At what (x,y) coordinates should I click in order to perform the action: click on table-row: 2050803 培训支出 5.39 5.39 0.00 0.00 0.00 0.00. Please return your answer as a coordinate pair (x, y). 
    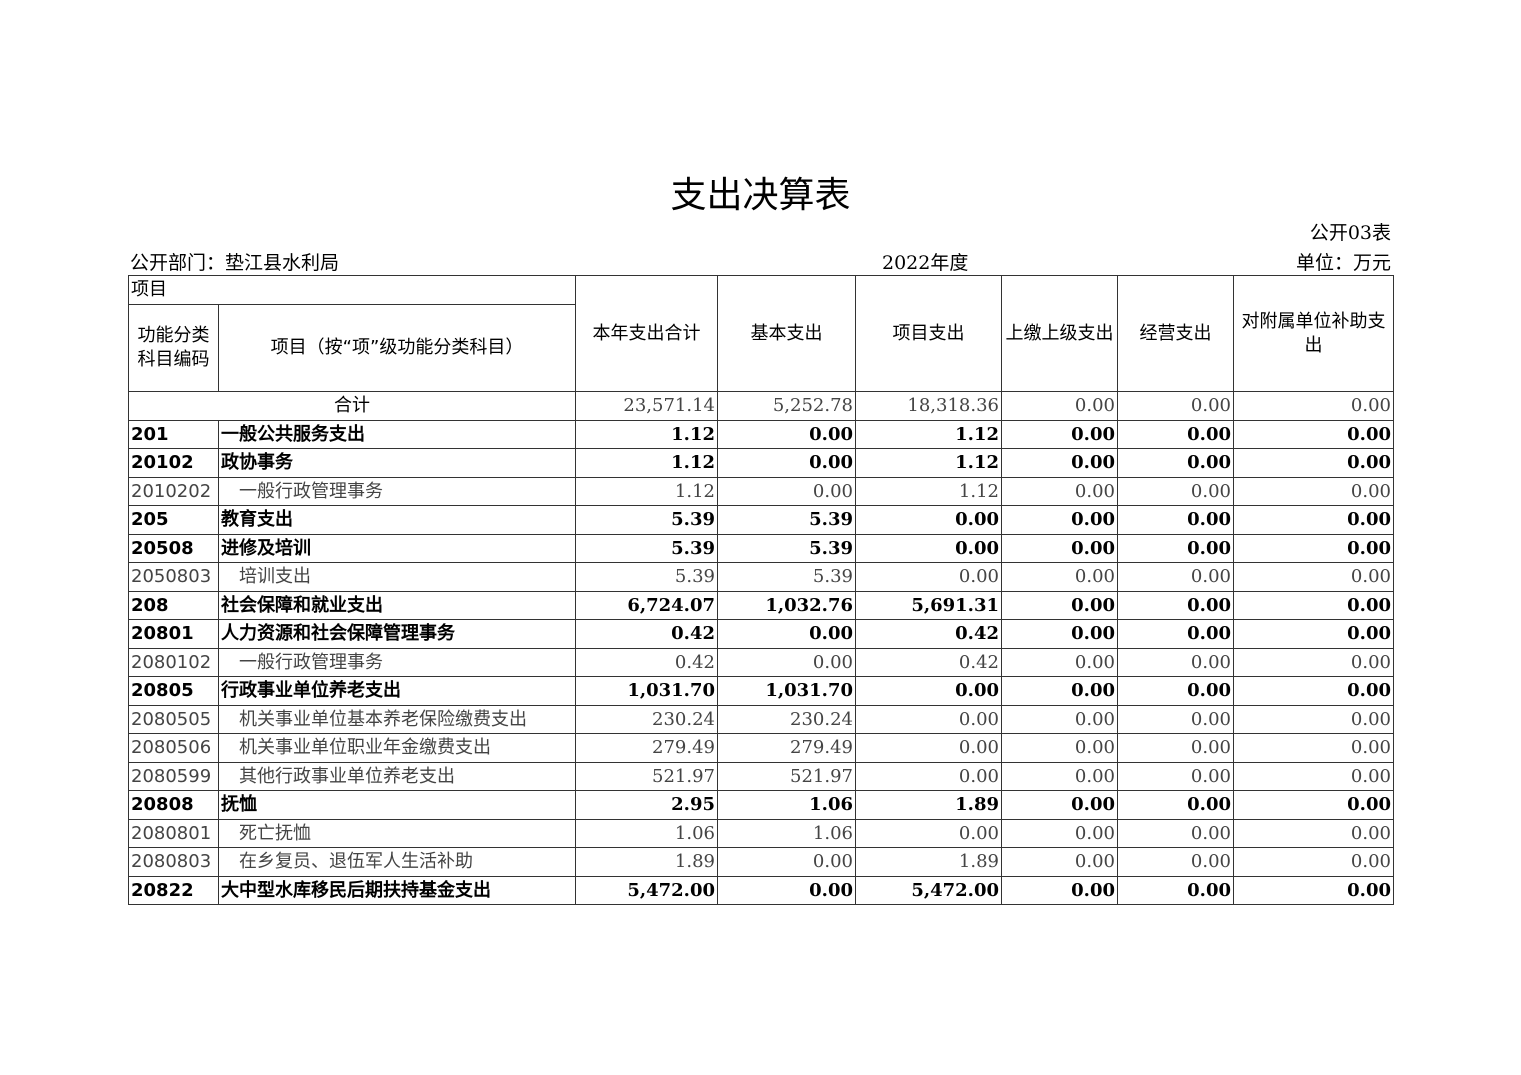
    Looking at the image, I should click on (761, 577).